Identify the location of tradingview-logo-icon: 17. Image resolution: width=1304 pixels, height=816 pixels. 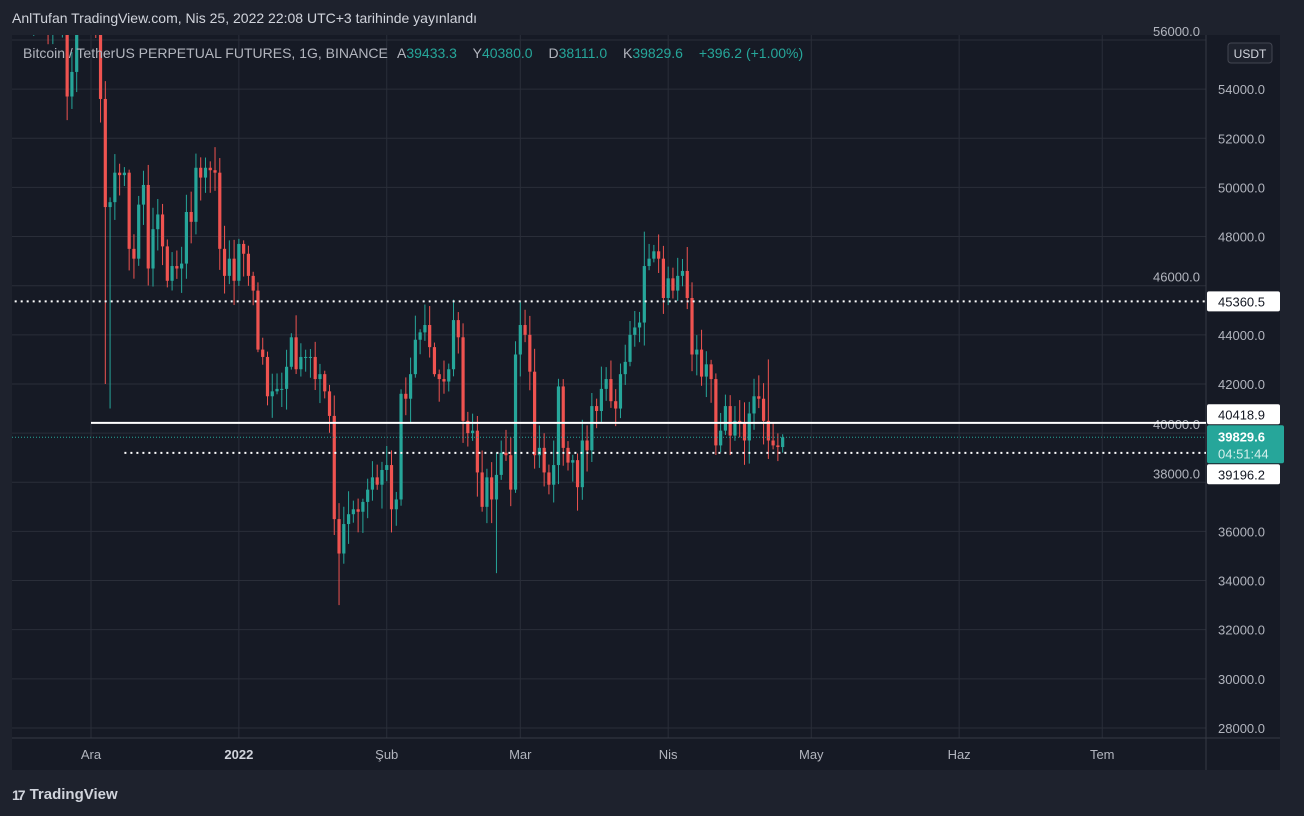
(19, 794).